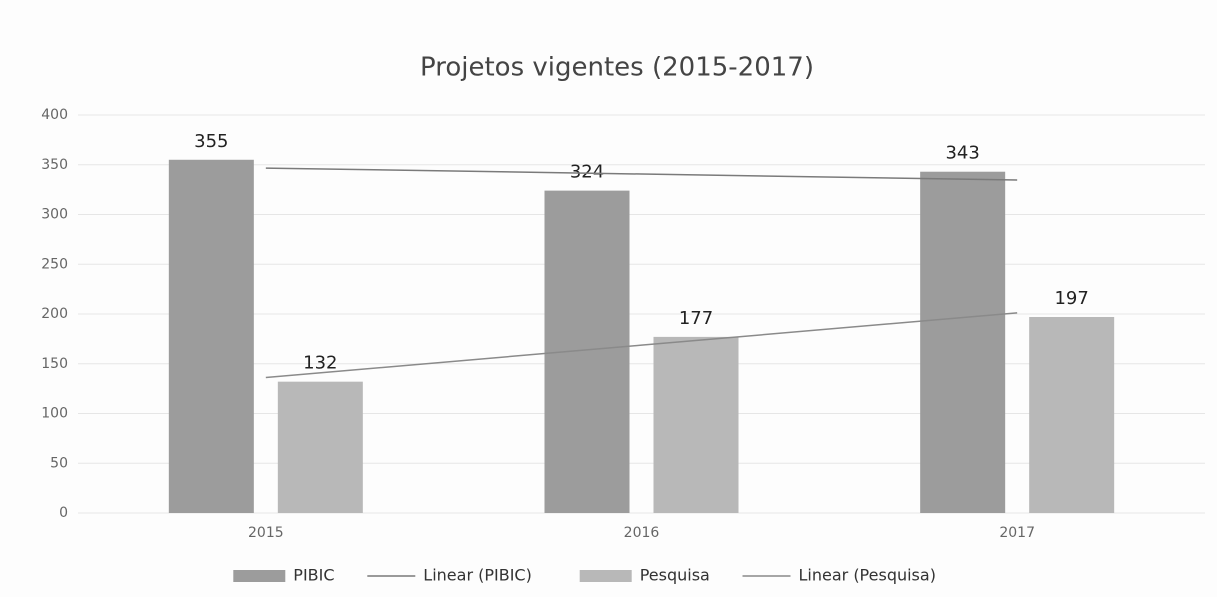 The image size is (1217, 597). What do you see at coordinates (54, 264) in the screenshot?
I see `y-tick-label: 250` at bounding box center [54, 264].